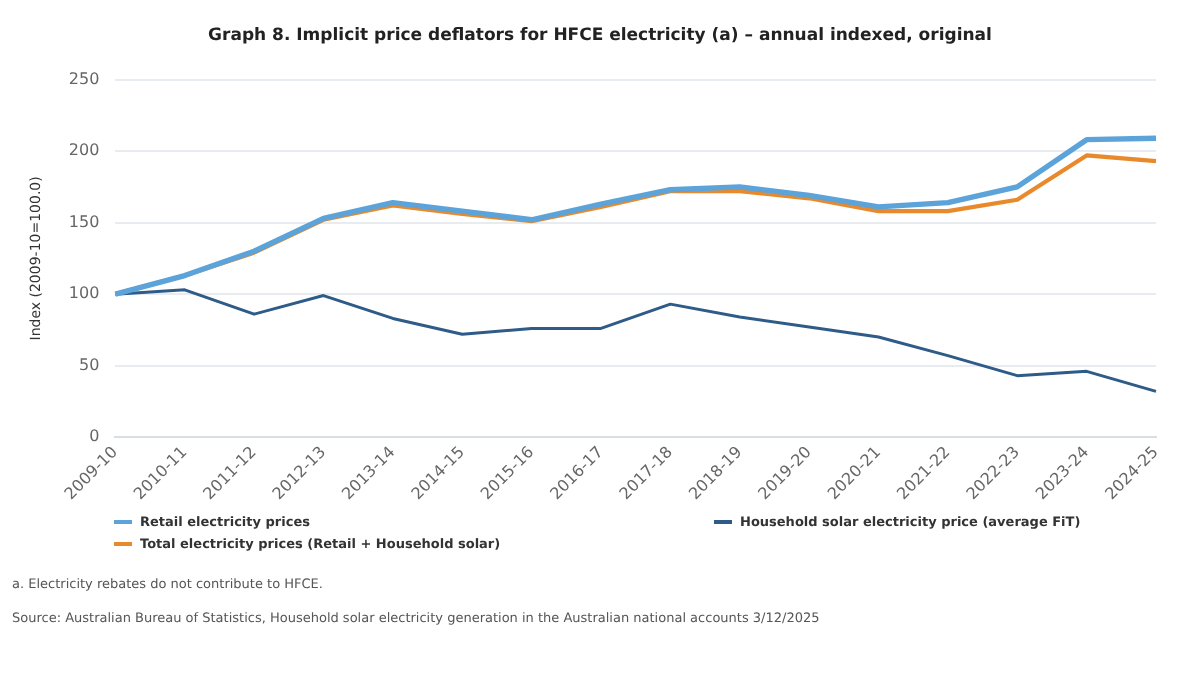 The width and height of the screenshot is (1200, 690). I want to click on y-tick-label: 250, so click(84, 78).